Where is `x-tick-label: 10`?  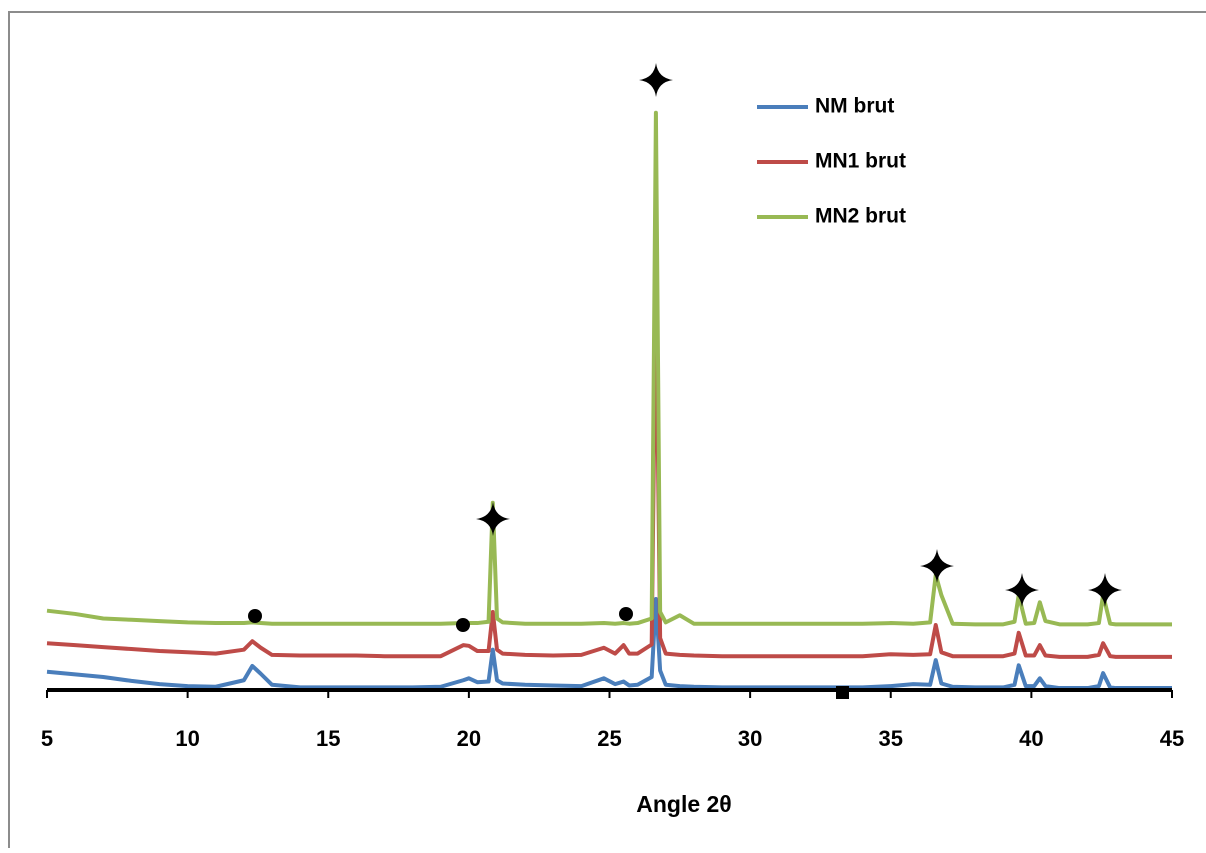 x-tick-label: 10 is located at coordinates (187, 738).